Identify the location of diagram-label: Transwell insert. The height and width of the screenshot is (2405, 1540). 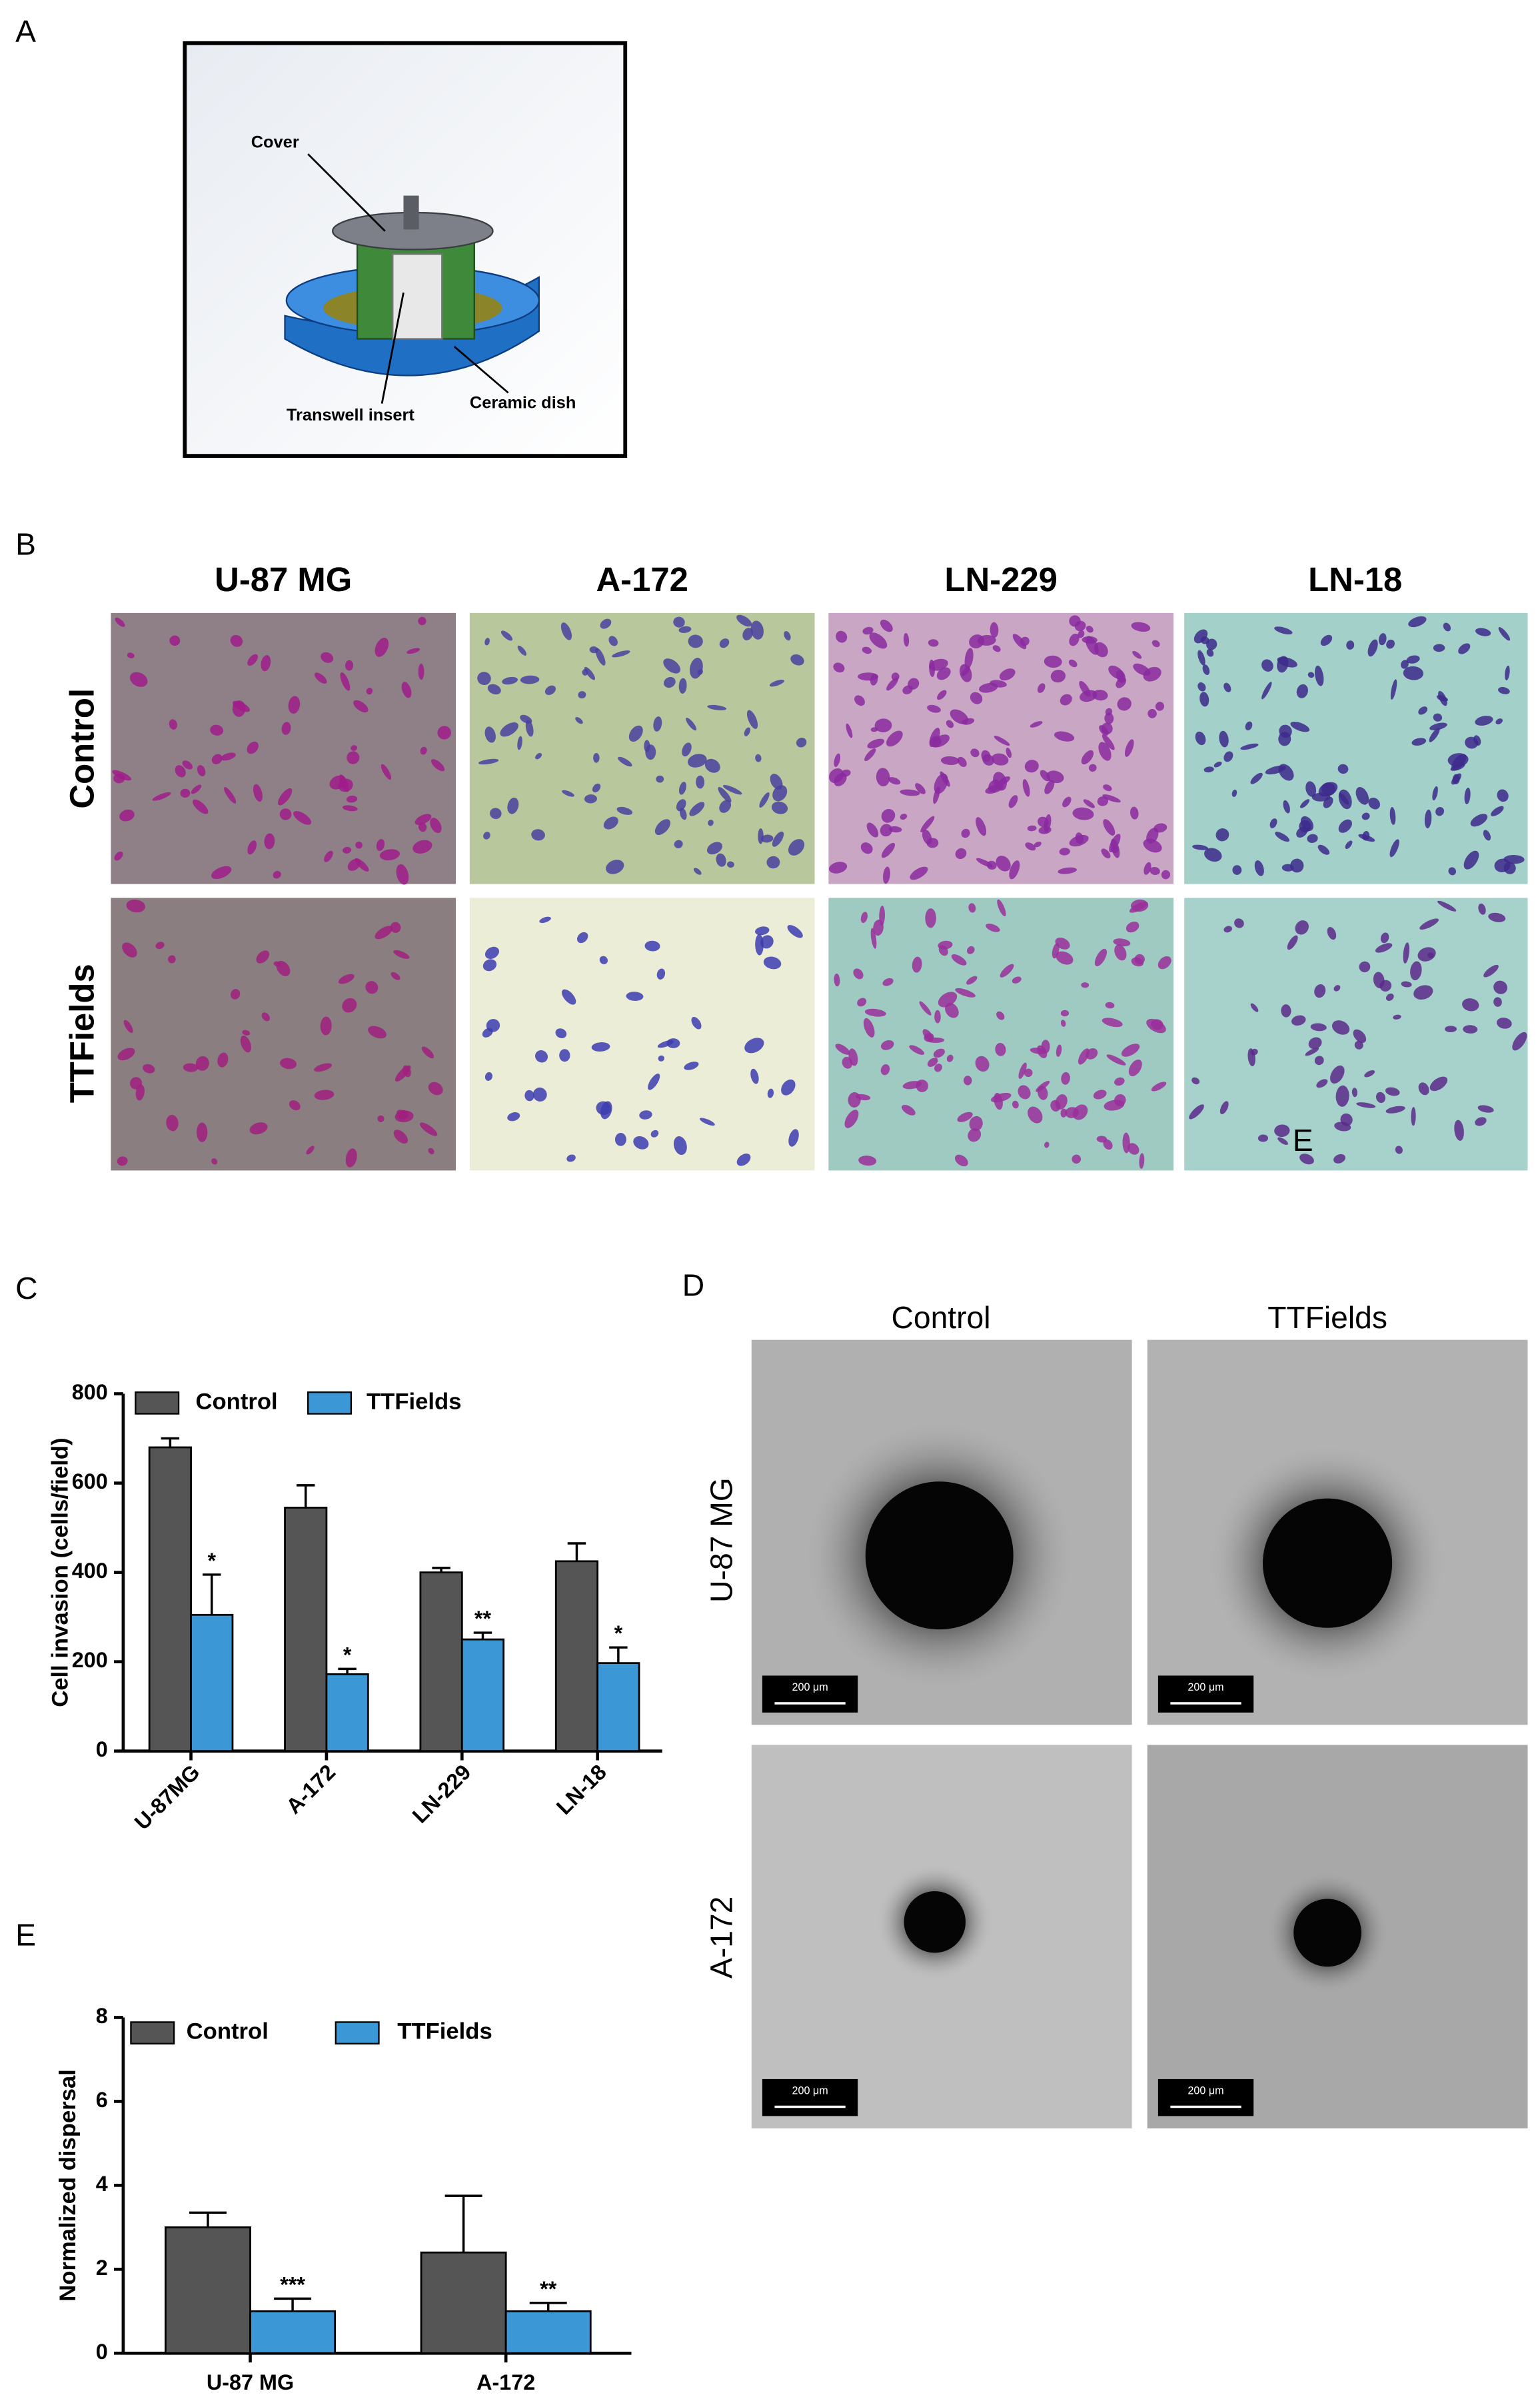
(351, 415).